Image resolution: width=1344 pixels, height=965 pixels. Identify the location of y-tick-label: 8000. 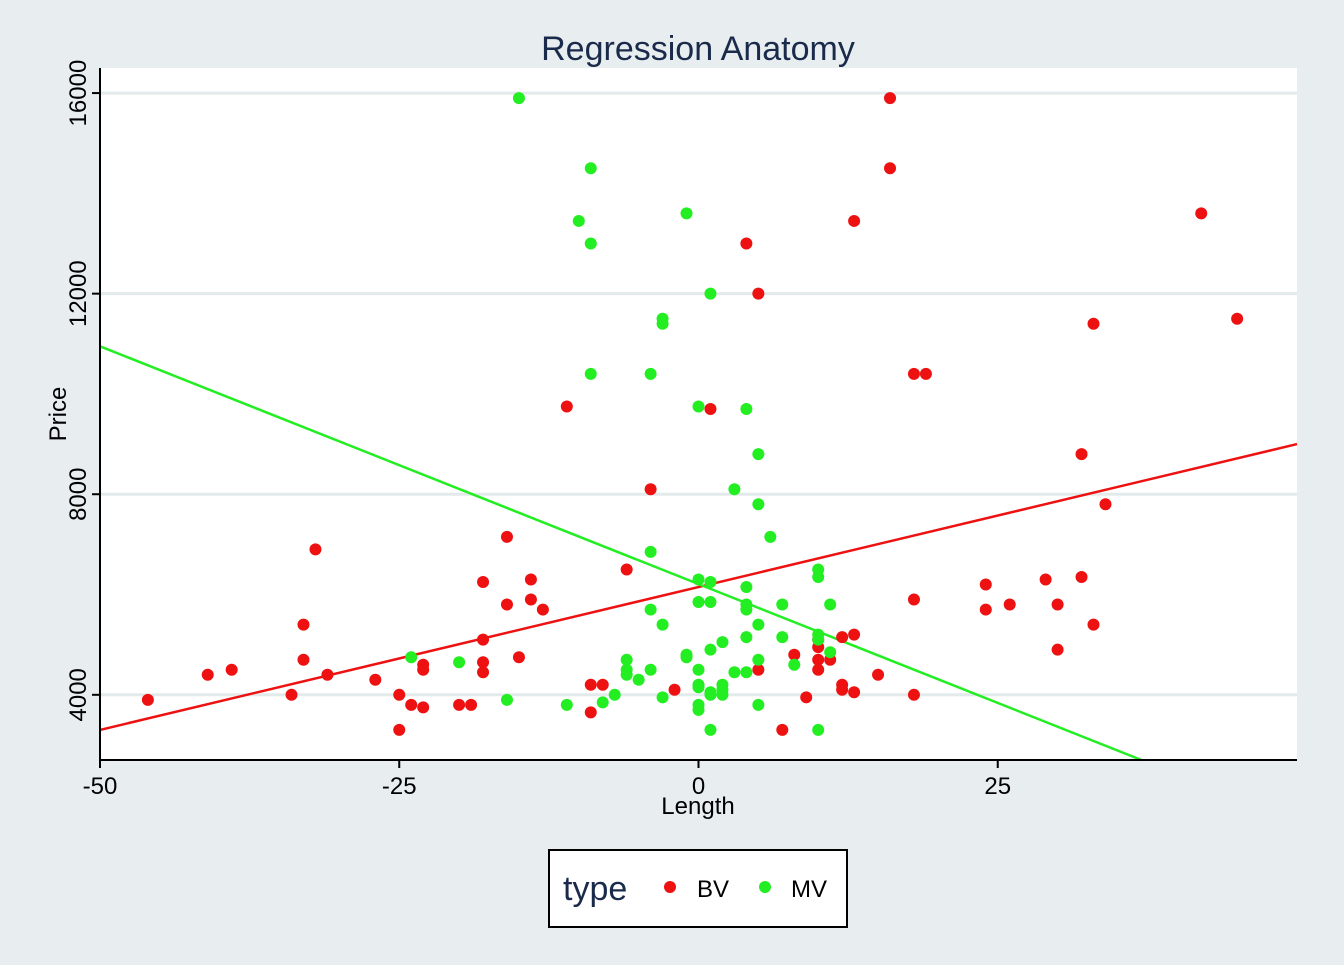
(78, 494).